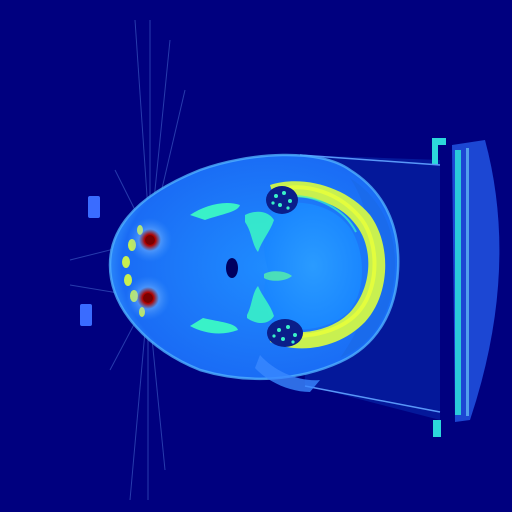 This screenshot has width=512, height=512. I want to click on facial-bones, so click(241, 268).